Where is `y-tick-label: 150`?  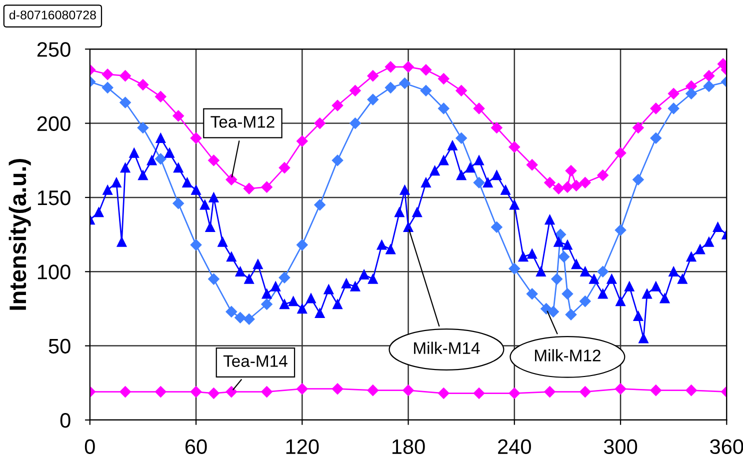 y-tick-label: 150 is located at coordinates (54, 198).